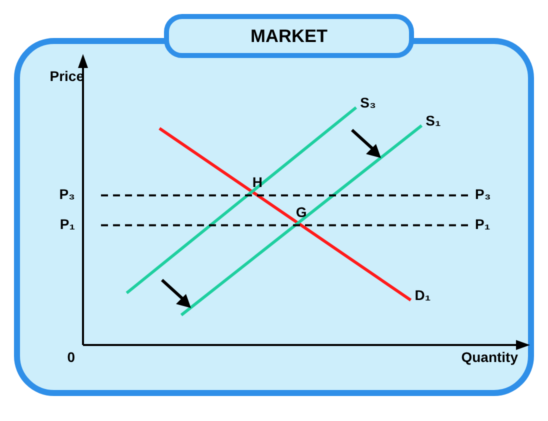  What do you see at coordinates (301, 212) in the screenshot?
I see `annotation: G` at bounding box center [301, 212].